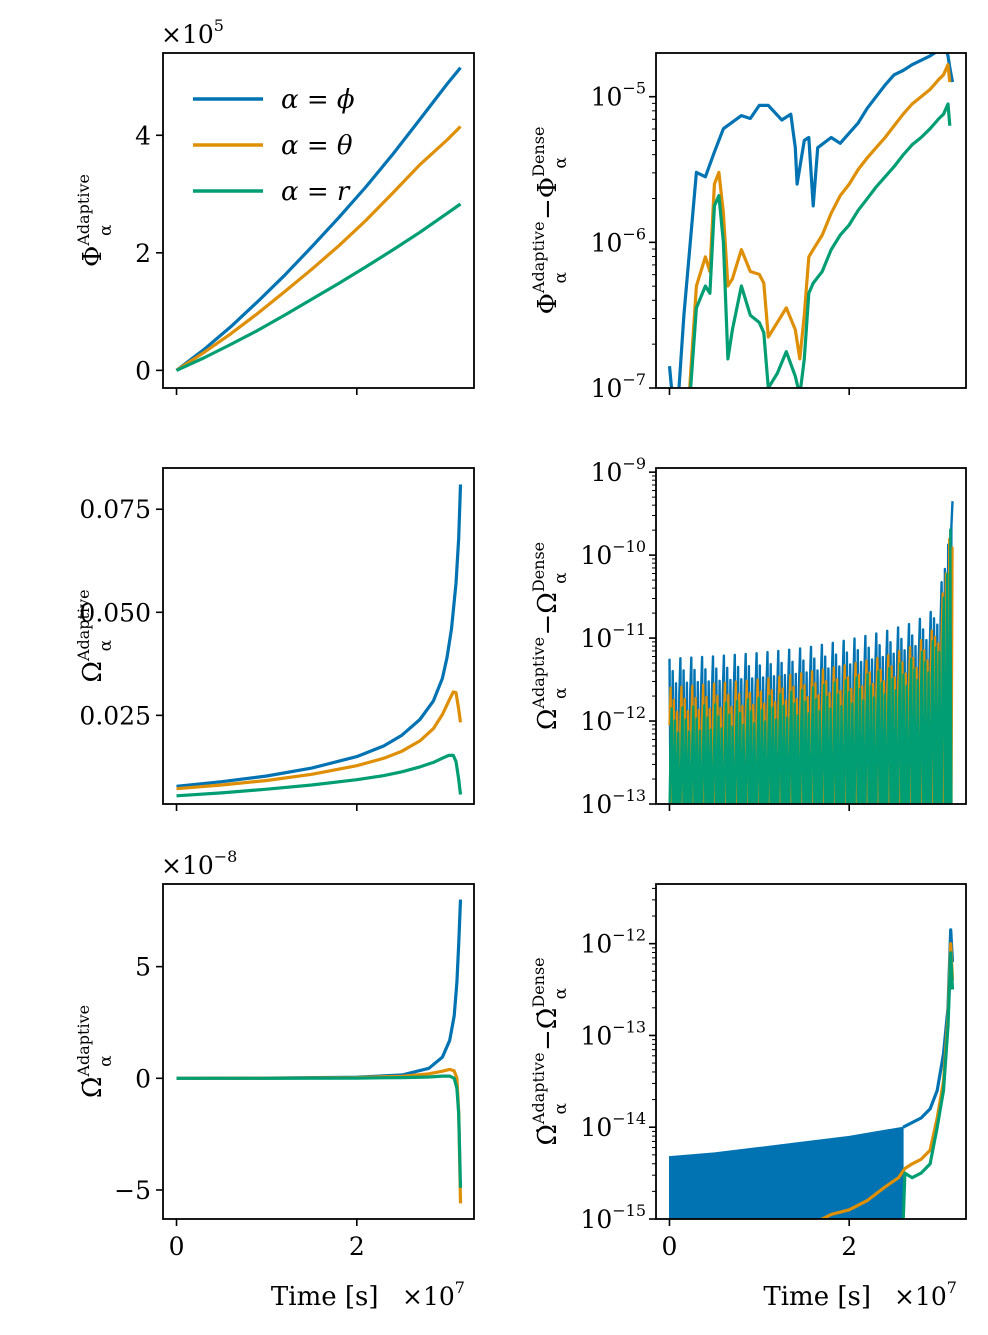 This screenshot has height=1335, width=988. Describe the element at coordinates (548, 1135) in the screenshot. I see `y-label-base1: Ω̇` at that location.